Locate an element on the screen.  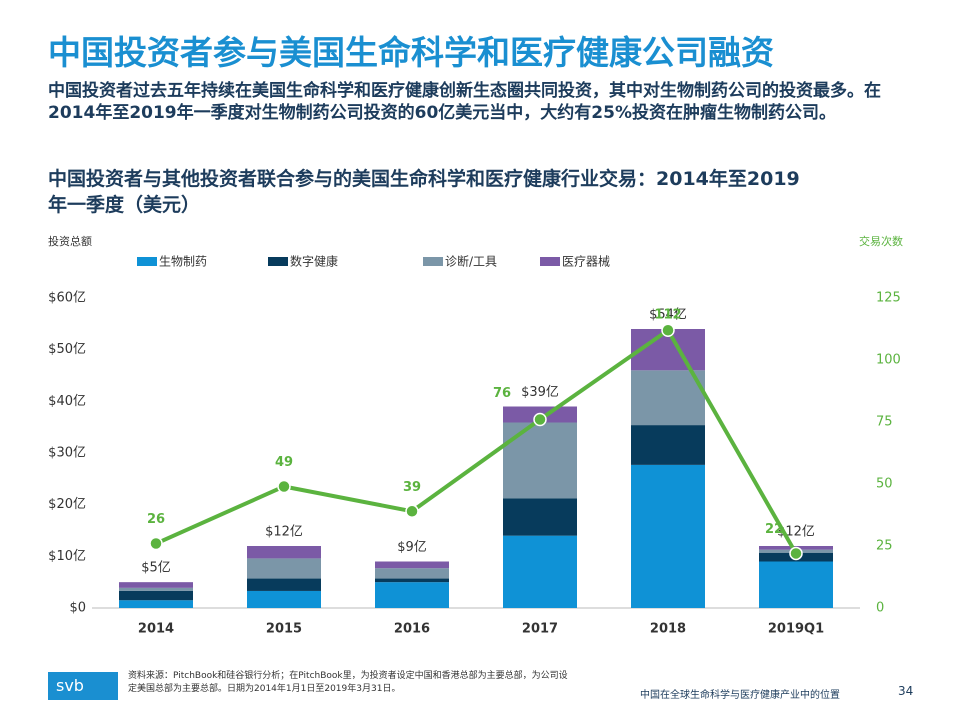
total-label: $54亿 is located at coordinates (668, 315).